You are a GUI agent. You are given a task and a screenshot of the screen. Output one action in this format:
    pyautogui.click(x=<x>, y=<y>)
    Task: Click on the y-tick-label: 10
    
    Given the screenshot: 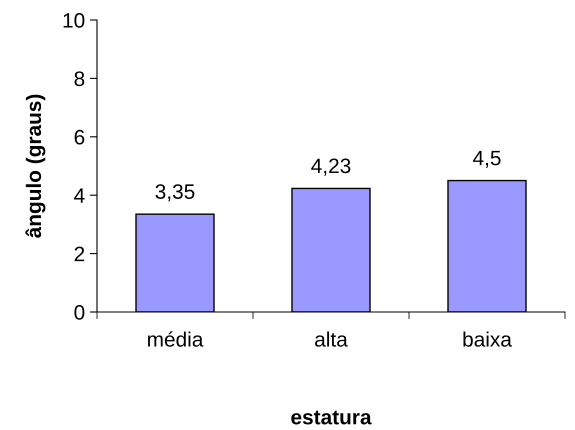 What is the action you would take?
    pyautogui.click(x=74, y=20)
    